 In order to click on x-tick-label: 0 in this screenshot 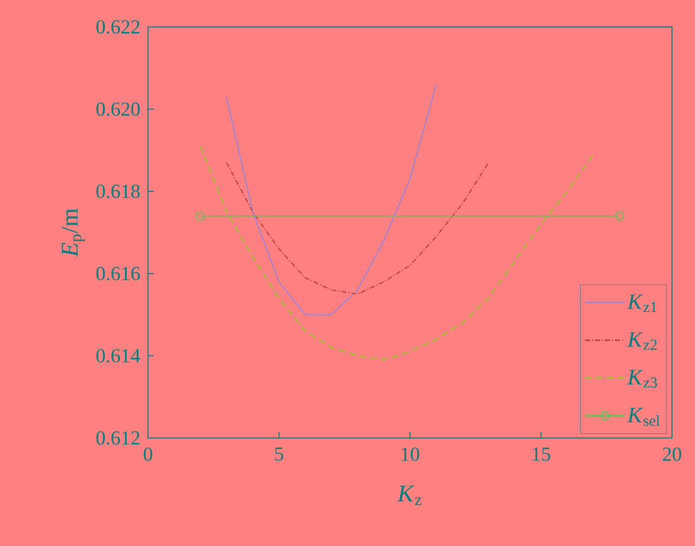, I will do `click(148, 454)`.